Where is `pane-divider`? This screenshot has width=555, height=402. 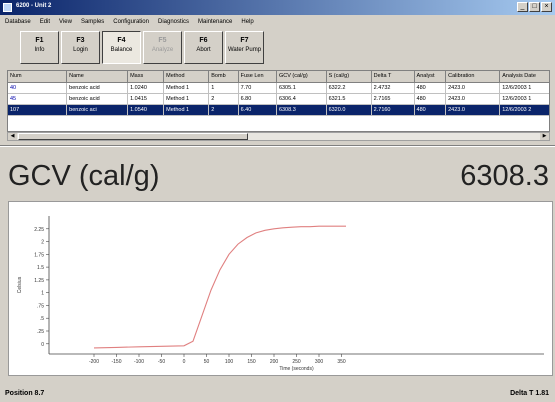
pane-divider is located at coordinates (277, 146).